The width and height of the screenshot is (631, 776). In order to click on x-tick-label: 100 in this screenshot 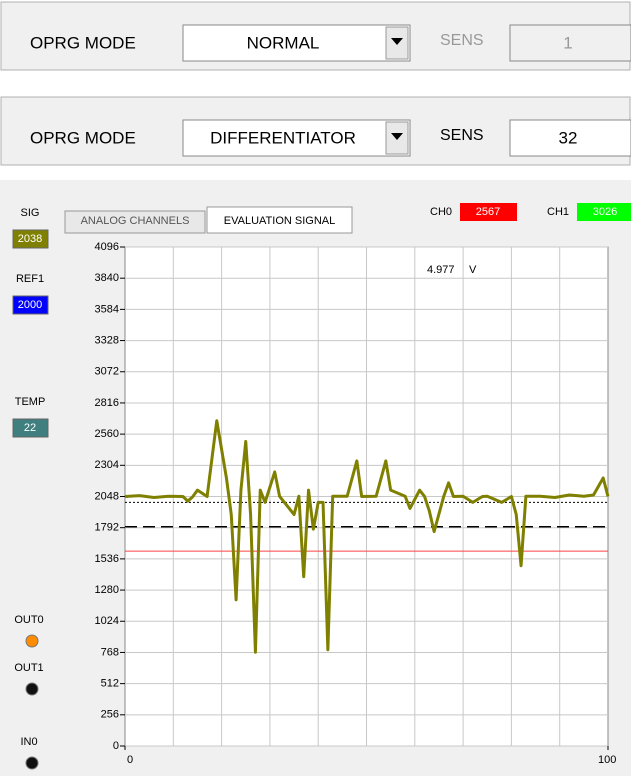, I will do `click(607, 760)`.